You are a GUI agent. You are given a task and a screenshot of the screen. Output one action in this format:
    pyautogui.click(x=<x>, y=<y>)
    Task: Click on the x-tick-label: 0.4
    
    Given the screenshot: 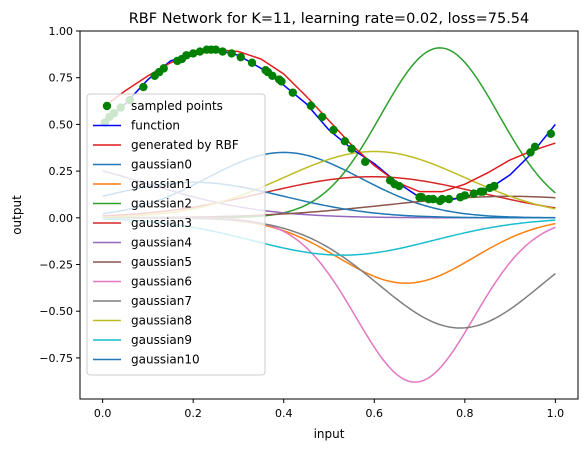 What is the action you would take?
    pyautogui.click(x=284, y=413)
    